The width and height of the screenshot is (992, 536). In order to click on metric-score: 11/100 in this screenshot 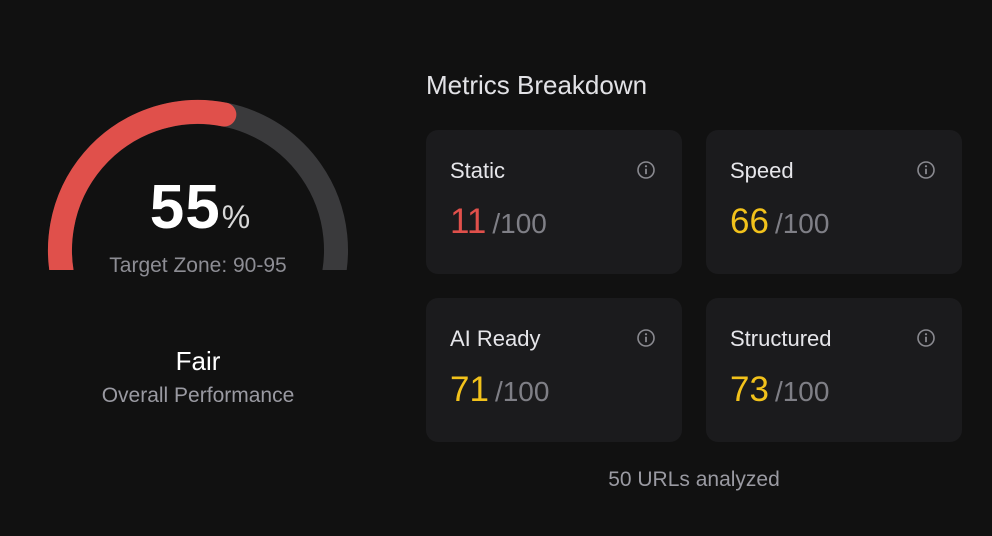, I will do `click(498, 222)`.